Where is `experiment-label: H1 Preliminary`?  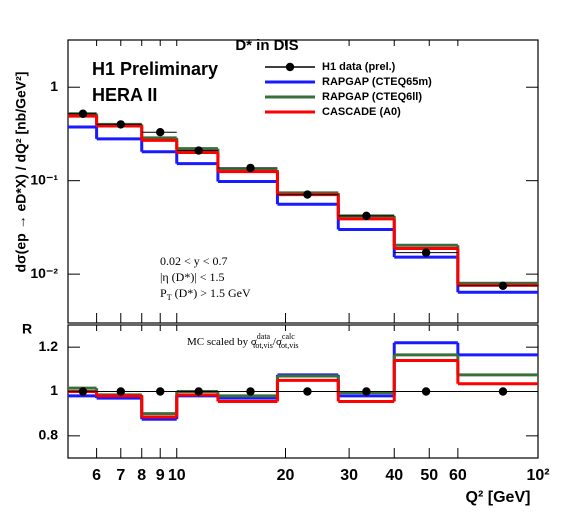
experiment-label: H1 Preliminary is located at coordinates (155, 69).